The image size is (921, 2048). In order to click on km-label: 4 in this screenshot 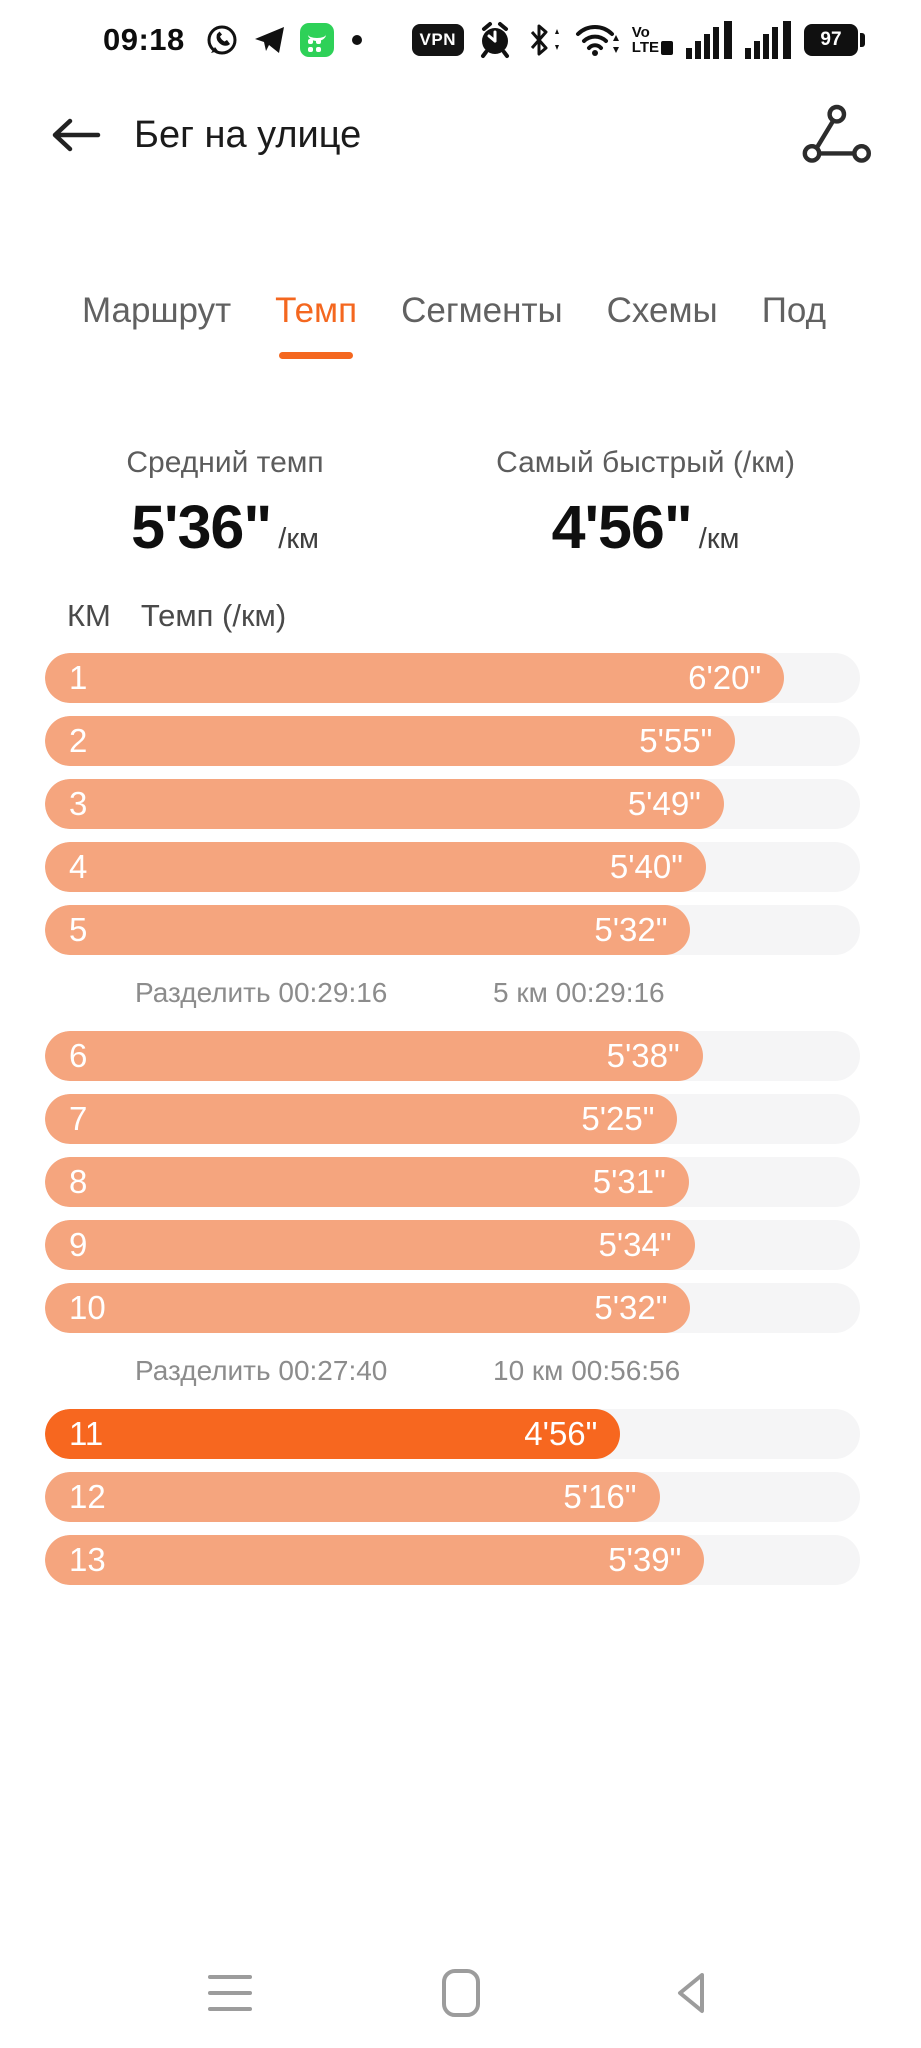, I will do `click(78, 866)`.